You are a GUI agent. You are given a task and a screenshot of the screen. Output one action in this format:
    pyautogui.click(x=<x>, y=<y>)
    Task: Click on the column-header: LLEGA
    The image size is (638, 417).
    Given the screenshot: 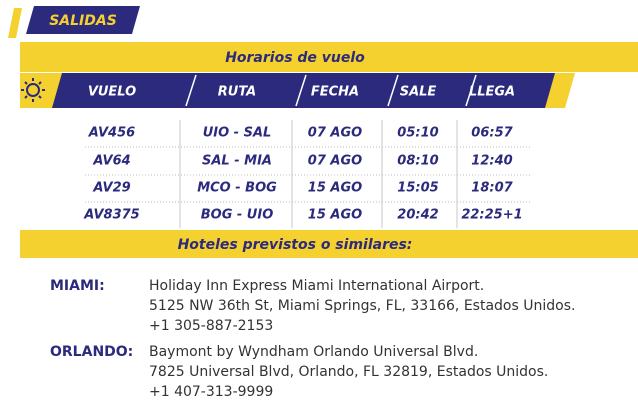 What is the action you would take?
    pyautogui.click(x=492, y=92)
    